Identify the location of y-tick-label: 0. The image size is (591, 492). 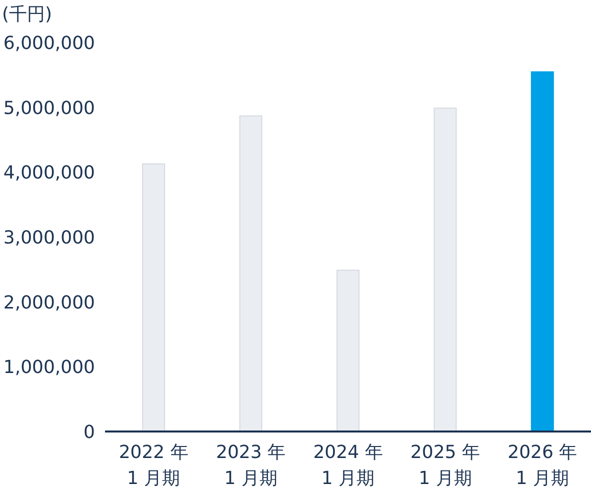
(89, 432).